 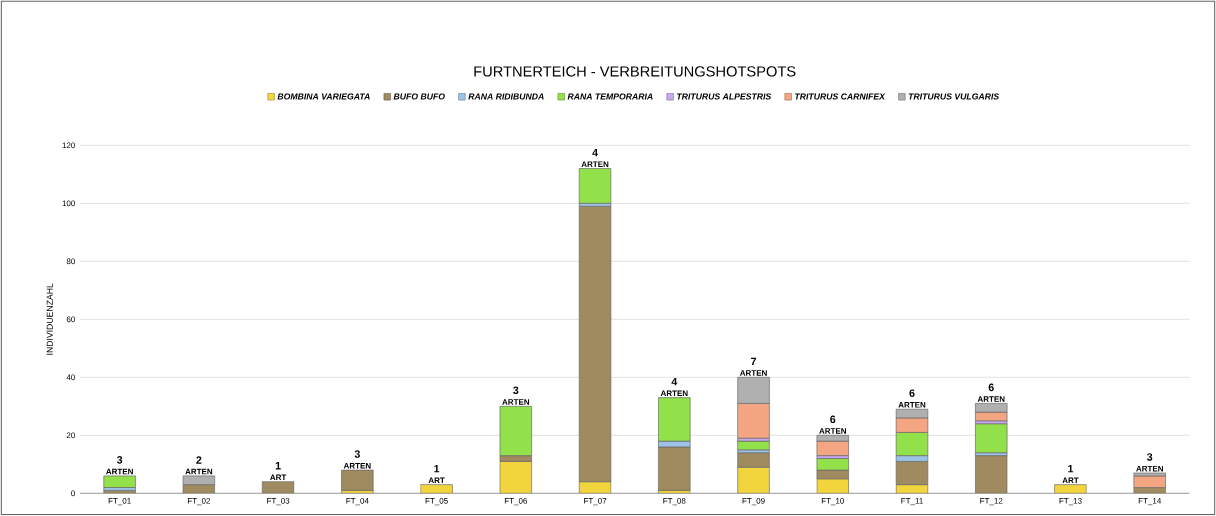 What do you see at coordinates (912, 502) in the screenshot?
I see `x-tick-label: FT_11` at bounding box center [912, 502].